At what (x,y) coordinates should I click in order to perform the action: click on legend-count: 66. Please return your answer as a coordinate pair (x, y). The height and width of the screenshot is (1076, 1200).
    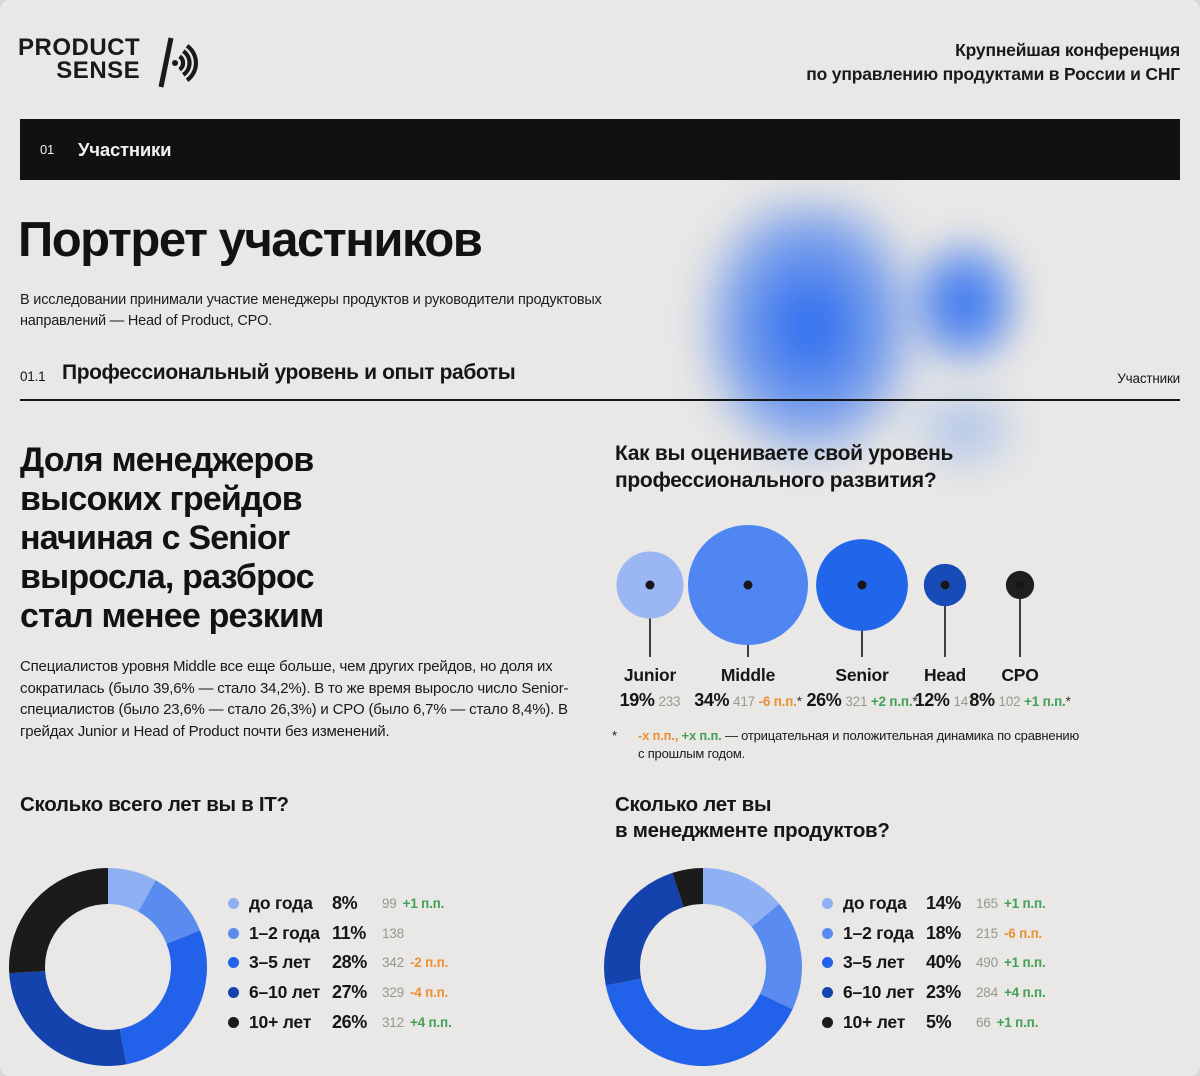
    Looking at the image, I should click on (983, 1022).